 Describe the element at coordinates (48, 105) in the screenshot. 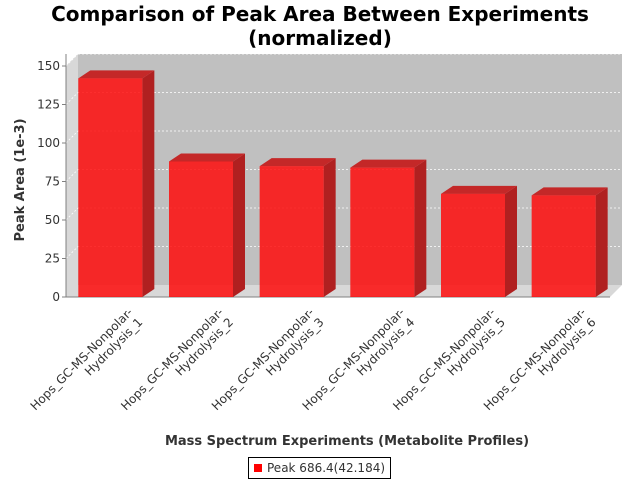

I see `y-tick-label: 125` at that location.